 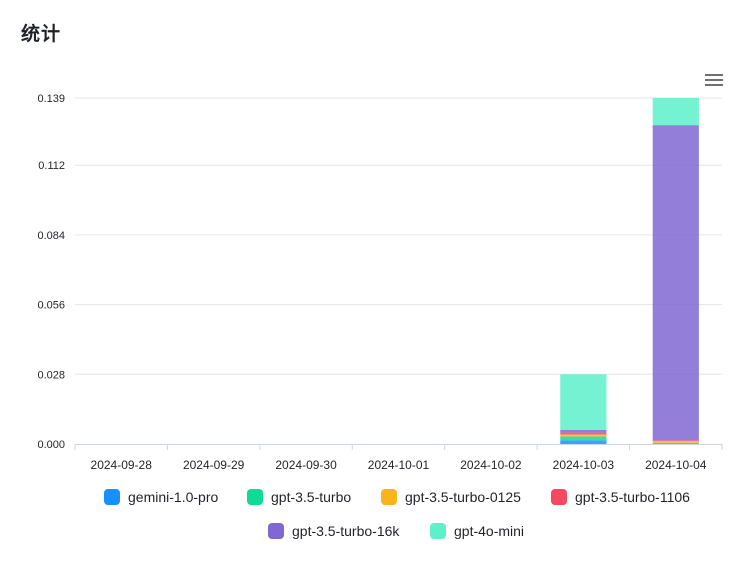 I want to click on y-tick-label: 0.112, so click(x=51, y=166).